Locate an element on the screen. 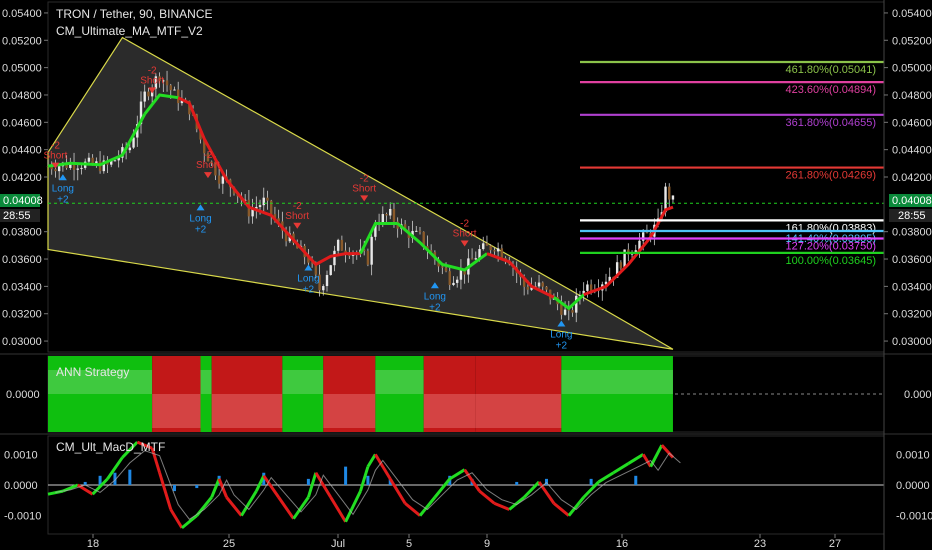  ann-y-tick-label: 0.0000 is located at coordinates (23, 395).